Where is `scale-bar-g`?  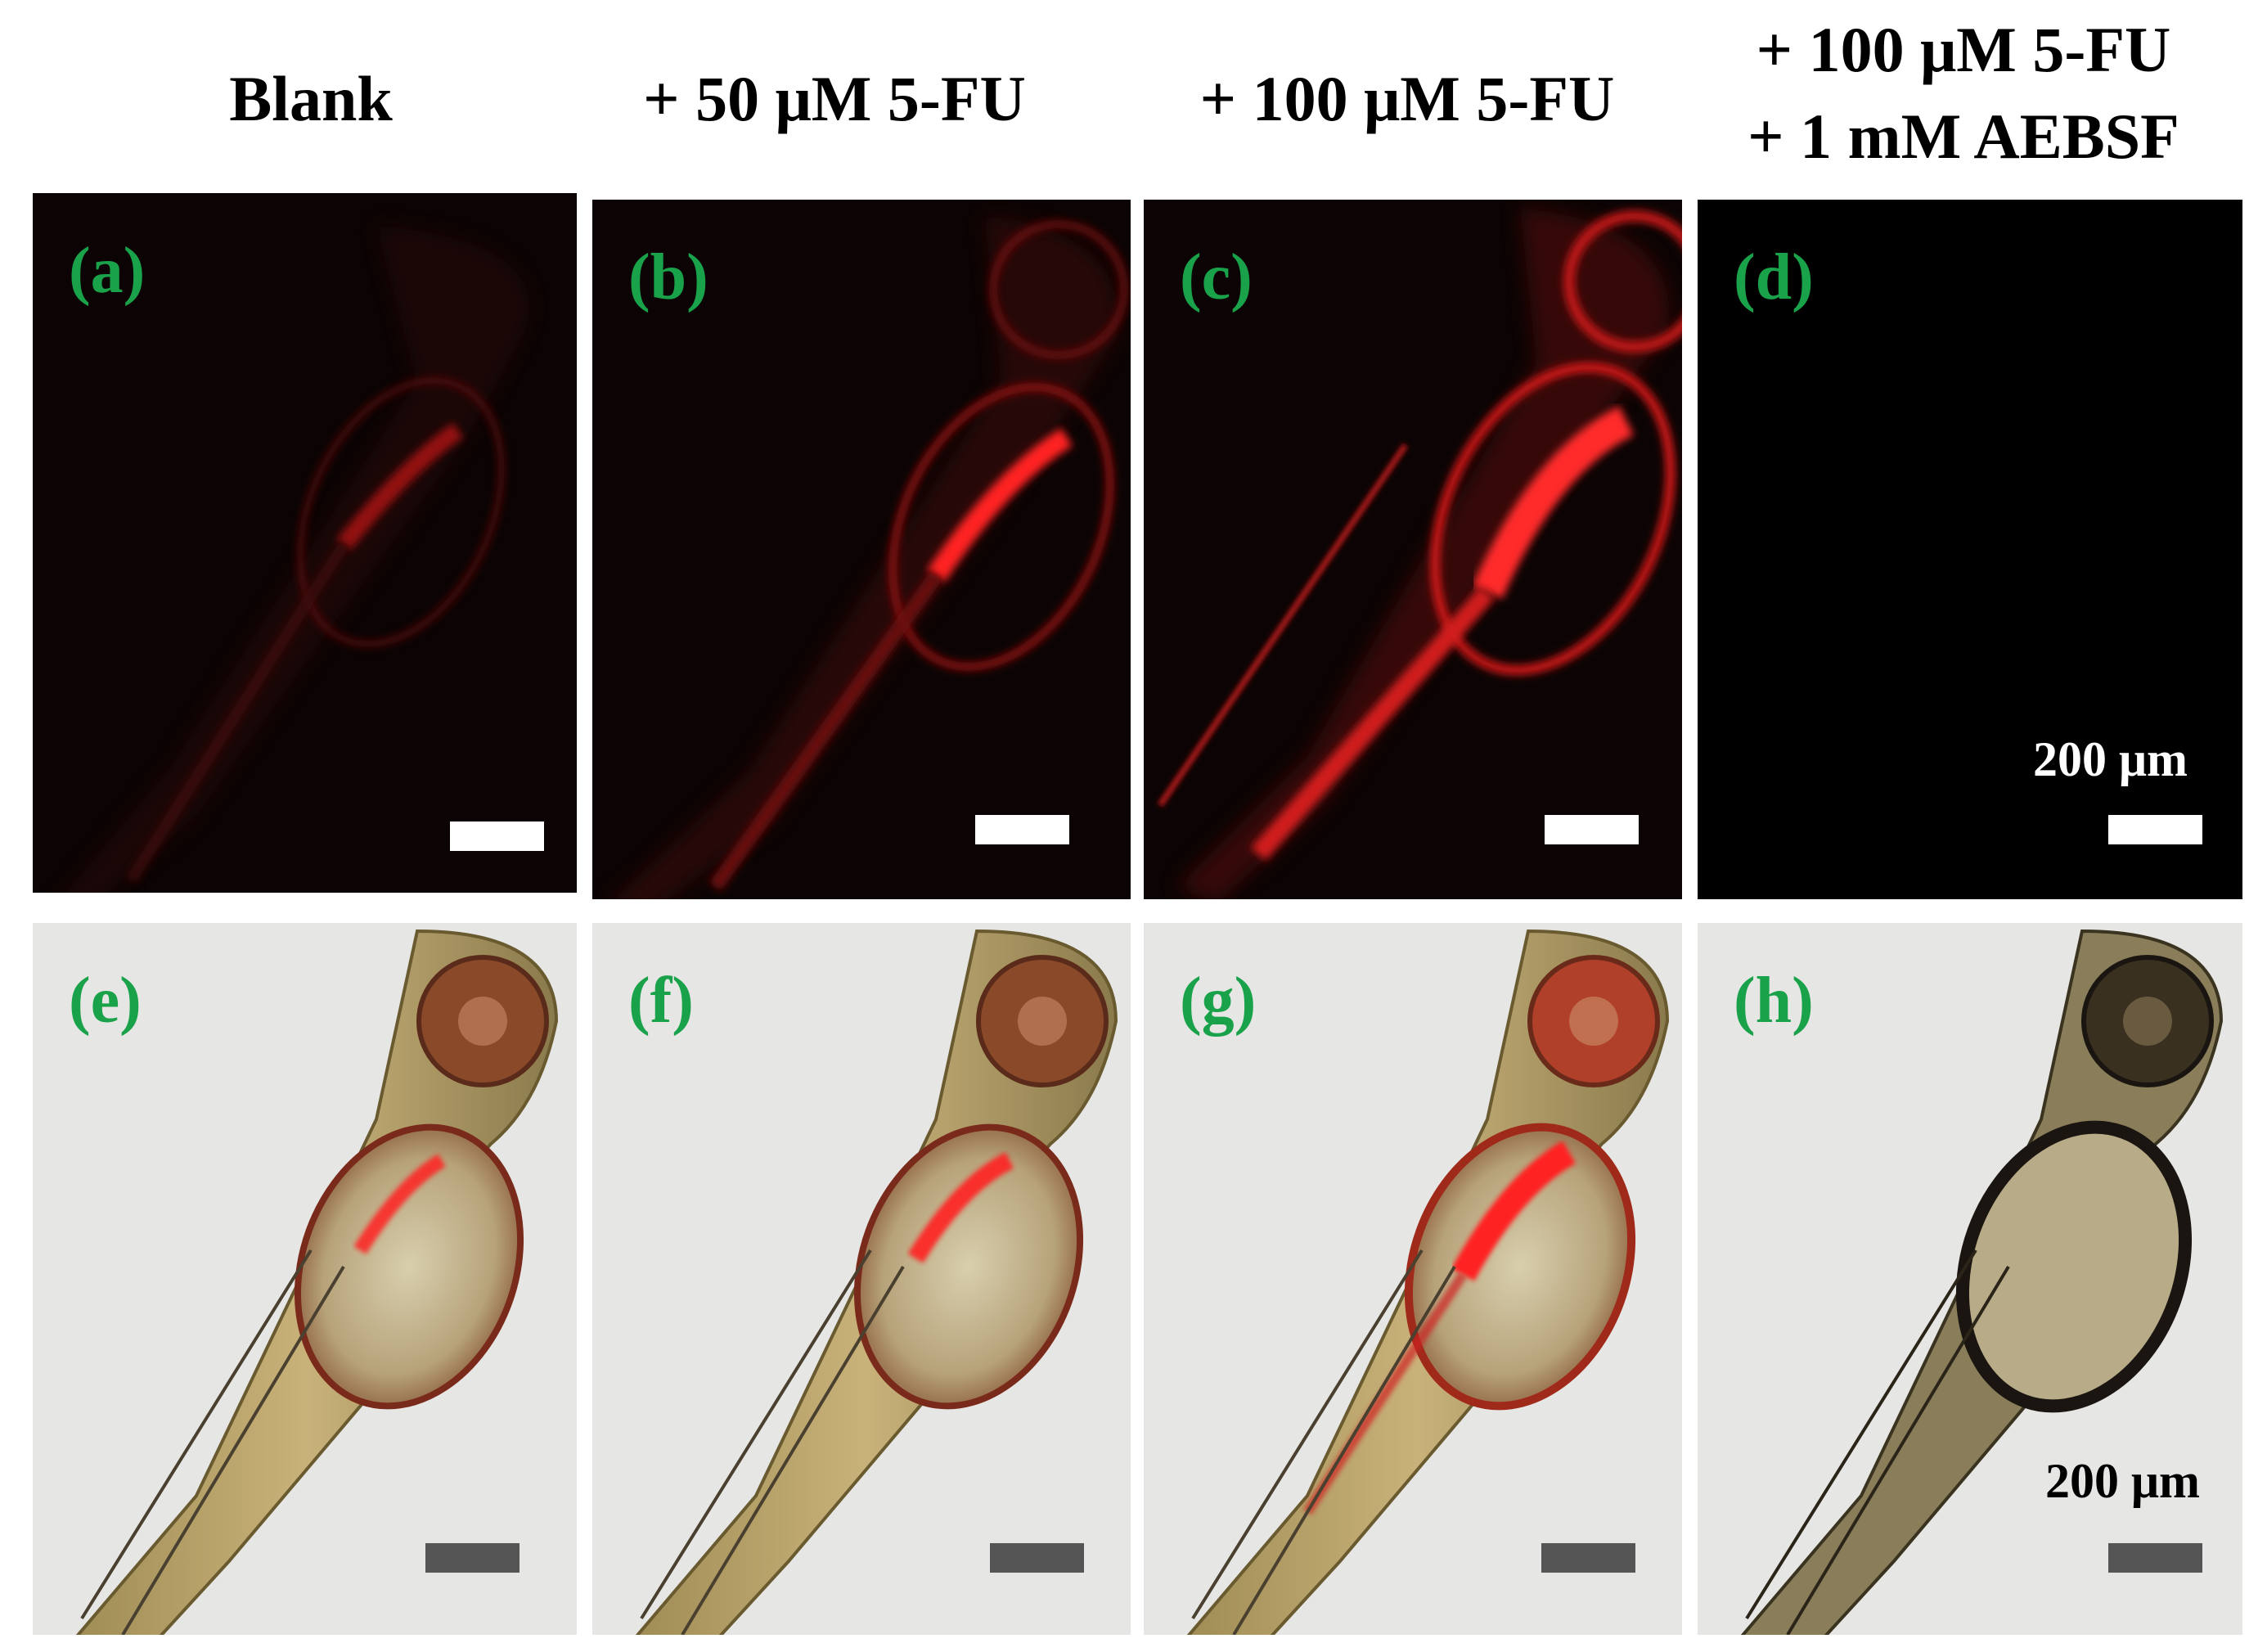
scale-bar-g is located at coordinates (1588, 1558).